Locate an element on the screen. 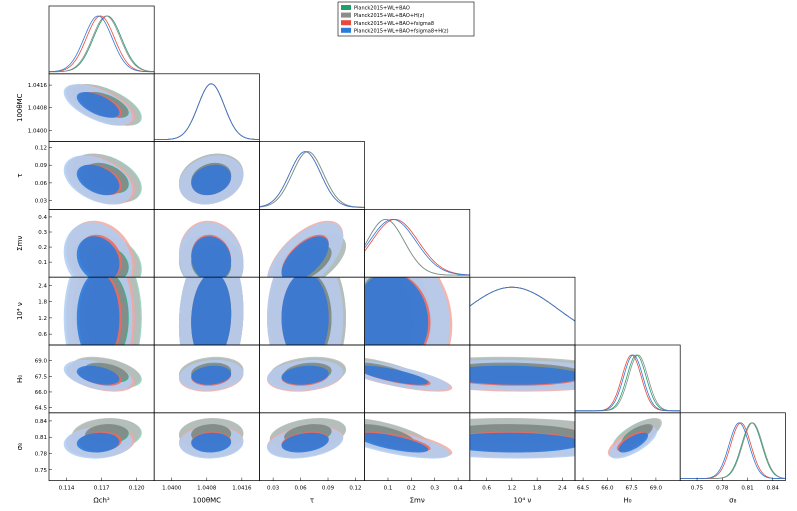 The width and height of the screenshot is (797, 511). panel-H0-mnu is located at coordinates (417, 379).